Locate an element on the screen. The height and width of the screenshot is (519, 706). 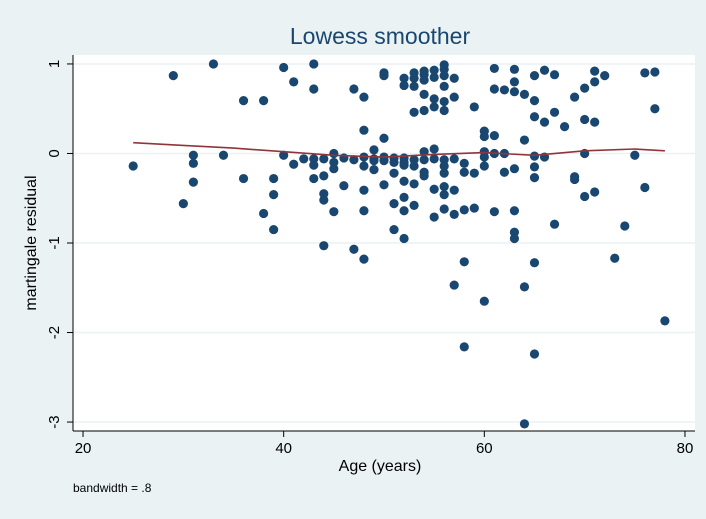
y-tick-label: -3 is located at coordinates (54, 421).